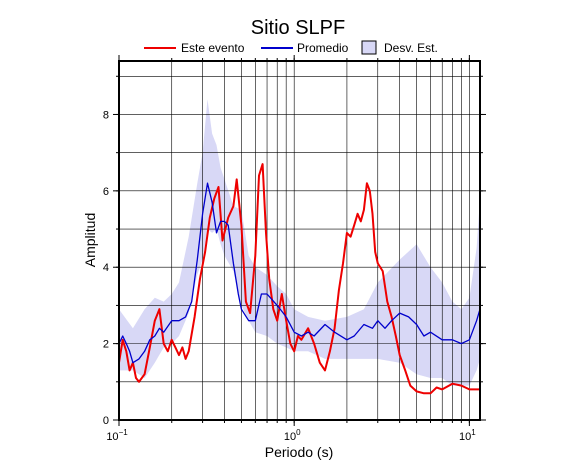  Describe the element at coordinates (106, 421) in the screenshot. I see `y-tick-label: 0` at that location.